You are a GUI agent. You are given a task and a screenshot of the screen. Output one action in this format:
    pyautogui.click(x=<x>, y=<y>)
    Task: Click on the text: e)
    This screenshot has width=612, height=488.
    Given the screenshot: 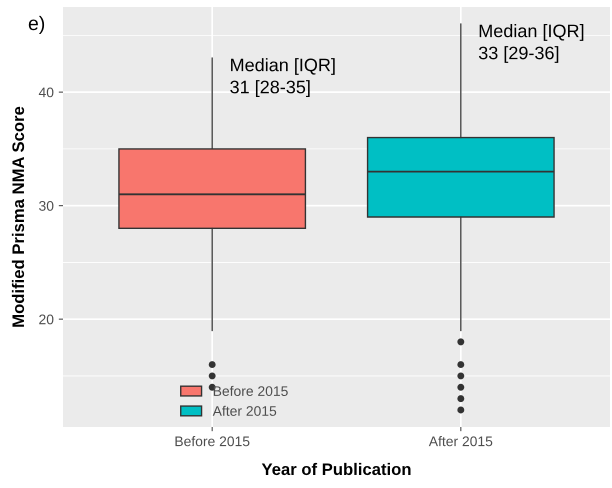 What is the action you would take?
    pyautogui.click(x=36, y=25)
    